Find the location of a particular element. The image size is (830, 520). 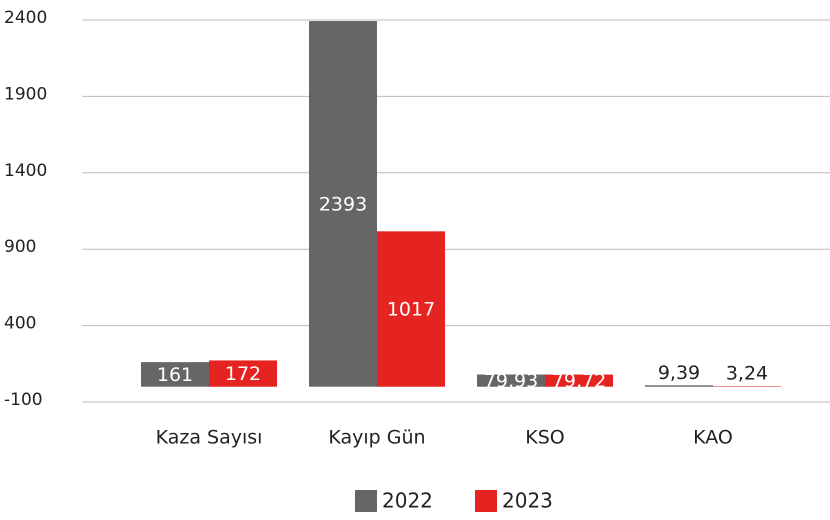

x-tick-label: Kayıp Gün is located at coordinates (376, 438).